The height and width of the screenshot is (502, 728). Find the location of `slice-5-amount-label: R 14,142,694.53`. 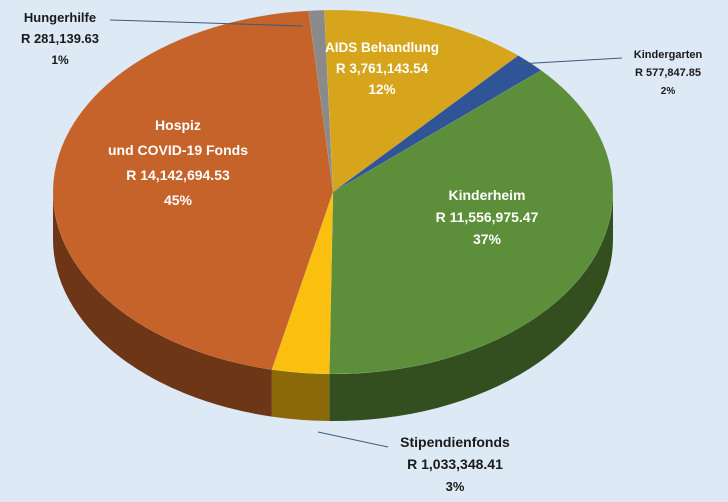

slice-5-amount-label: R 14,142,694.53 is located at coordinates (178, 175).